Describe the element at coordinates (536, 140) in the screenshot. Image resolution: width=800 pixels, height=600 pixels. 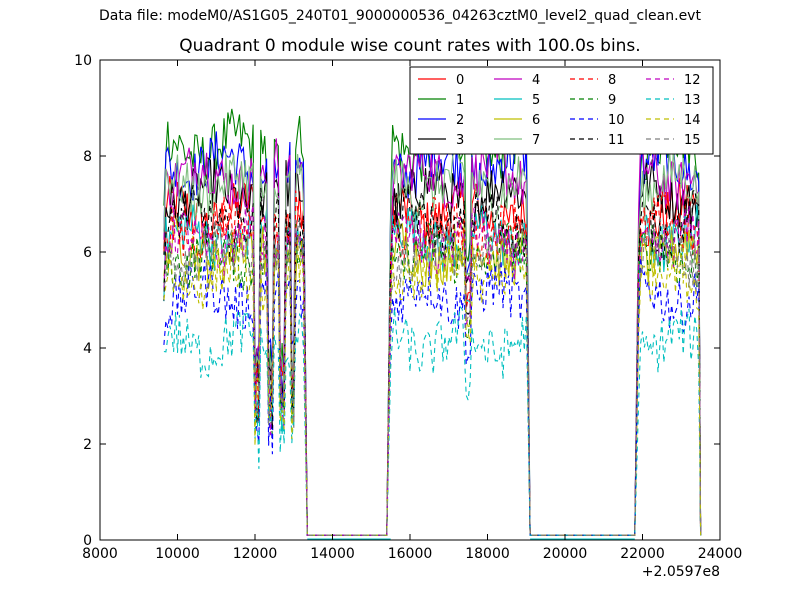
I see `legend-label-7: 7` at that location.